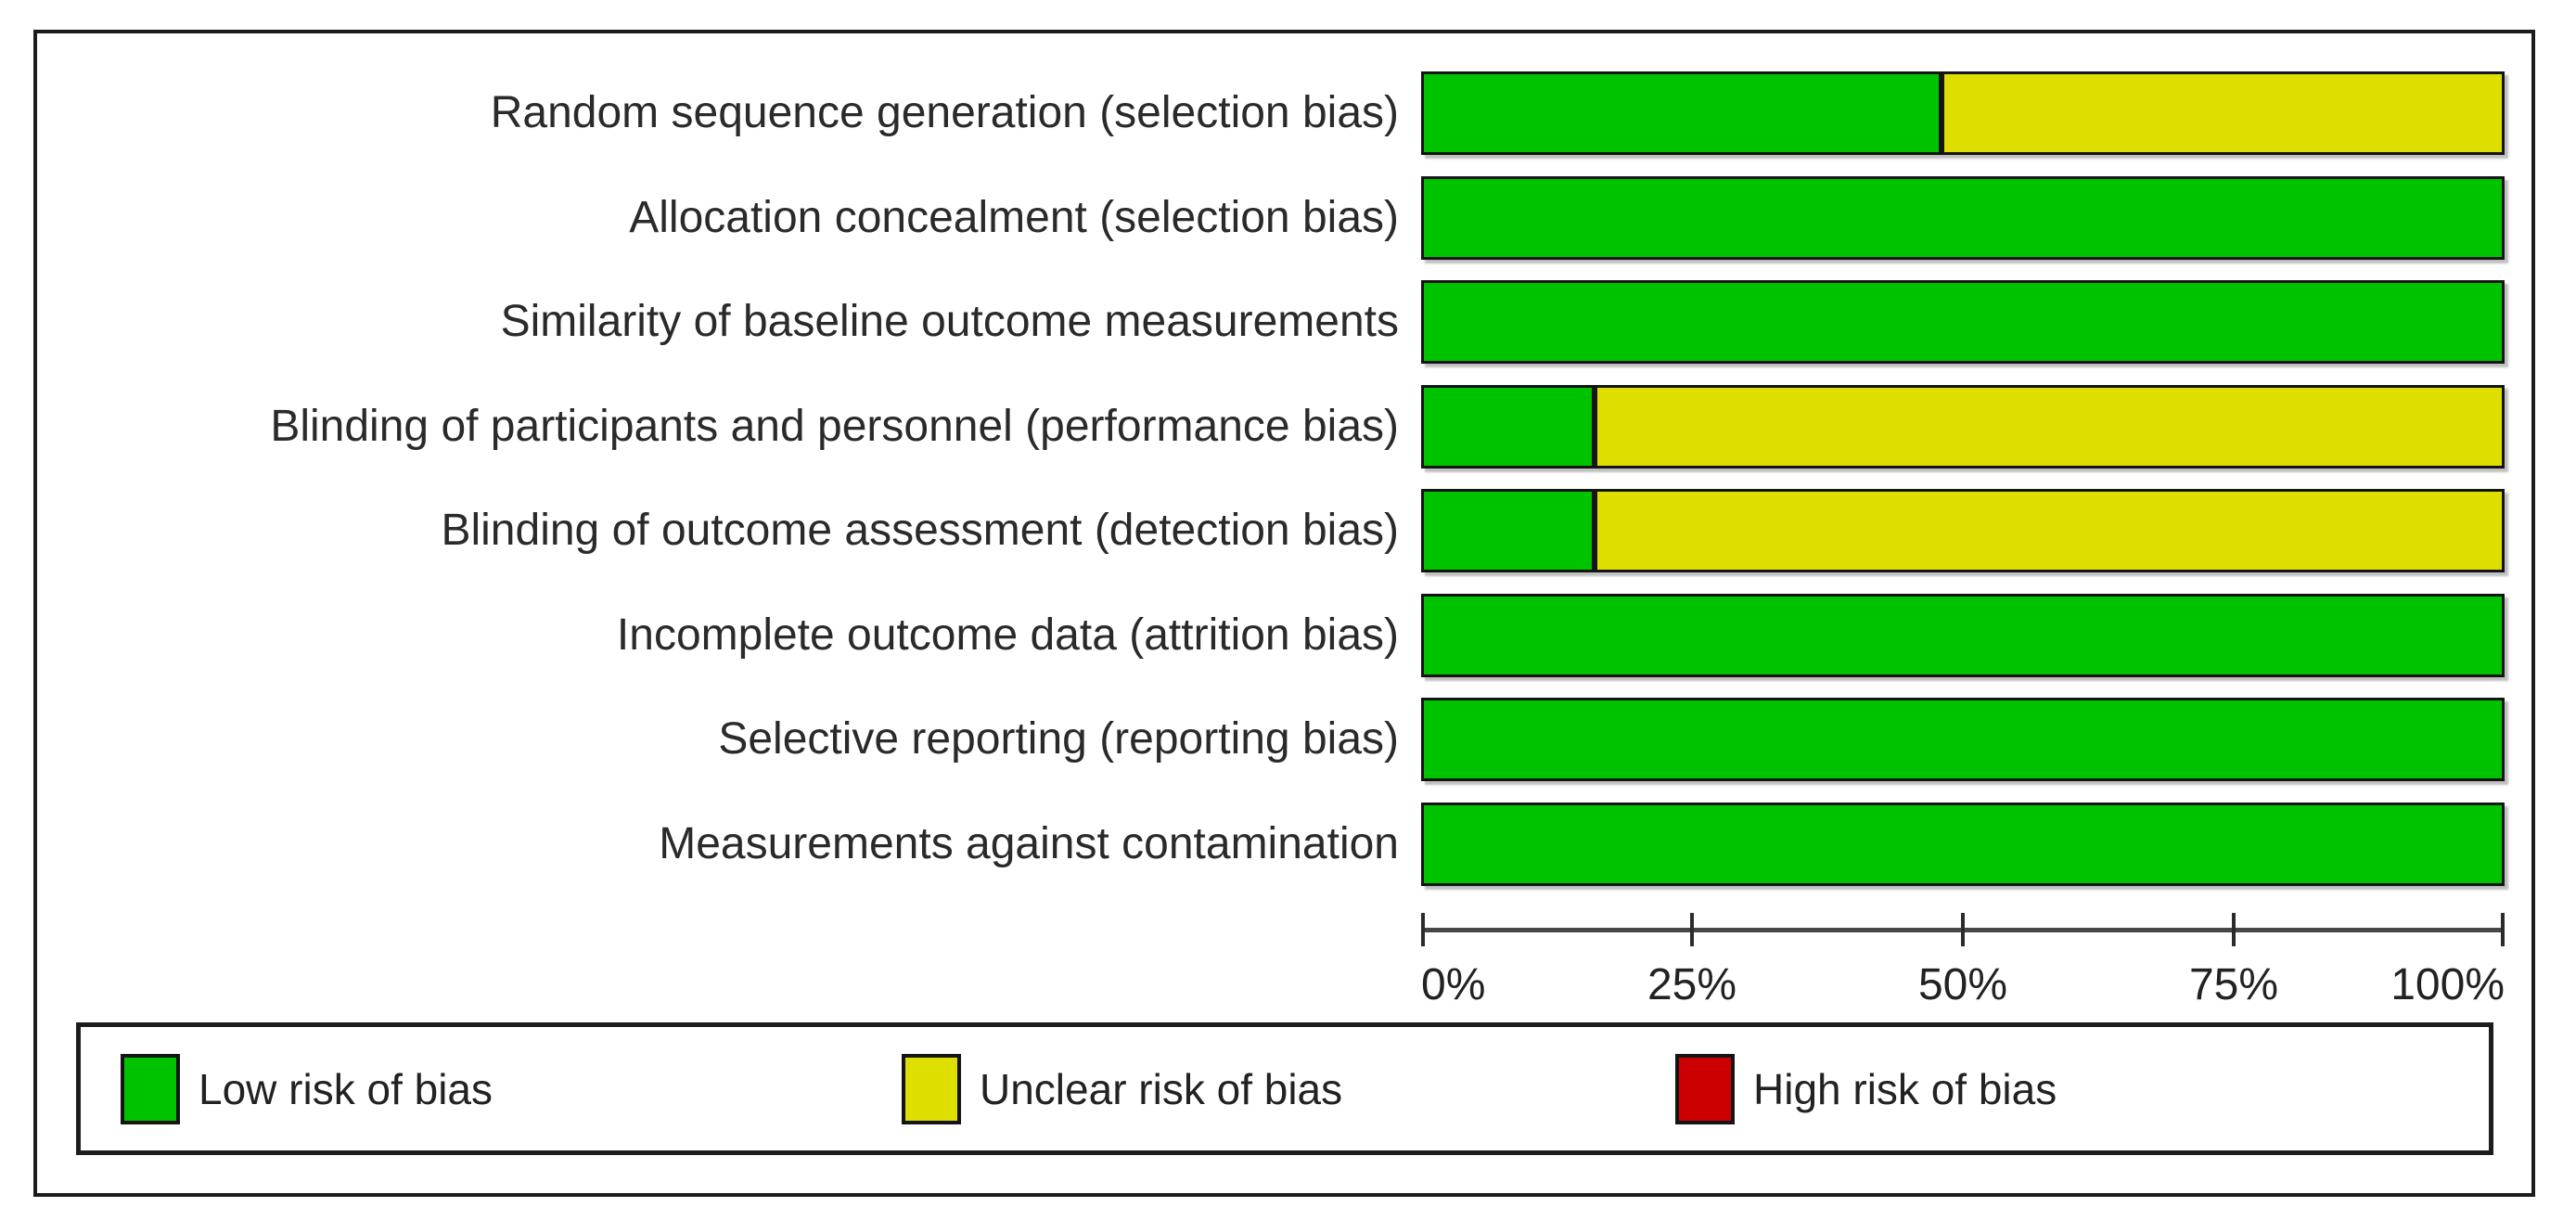 The width and height of the screenshot is (2576, 1220). I want to click on legend-label: High risk of bias, so click(1905, 1088).